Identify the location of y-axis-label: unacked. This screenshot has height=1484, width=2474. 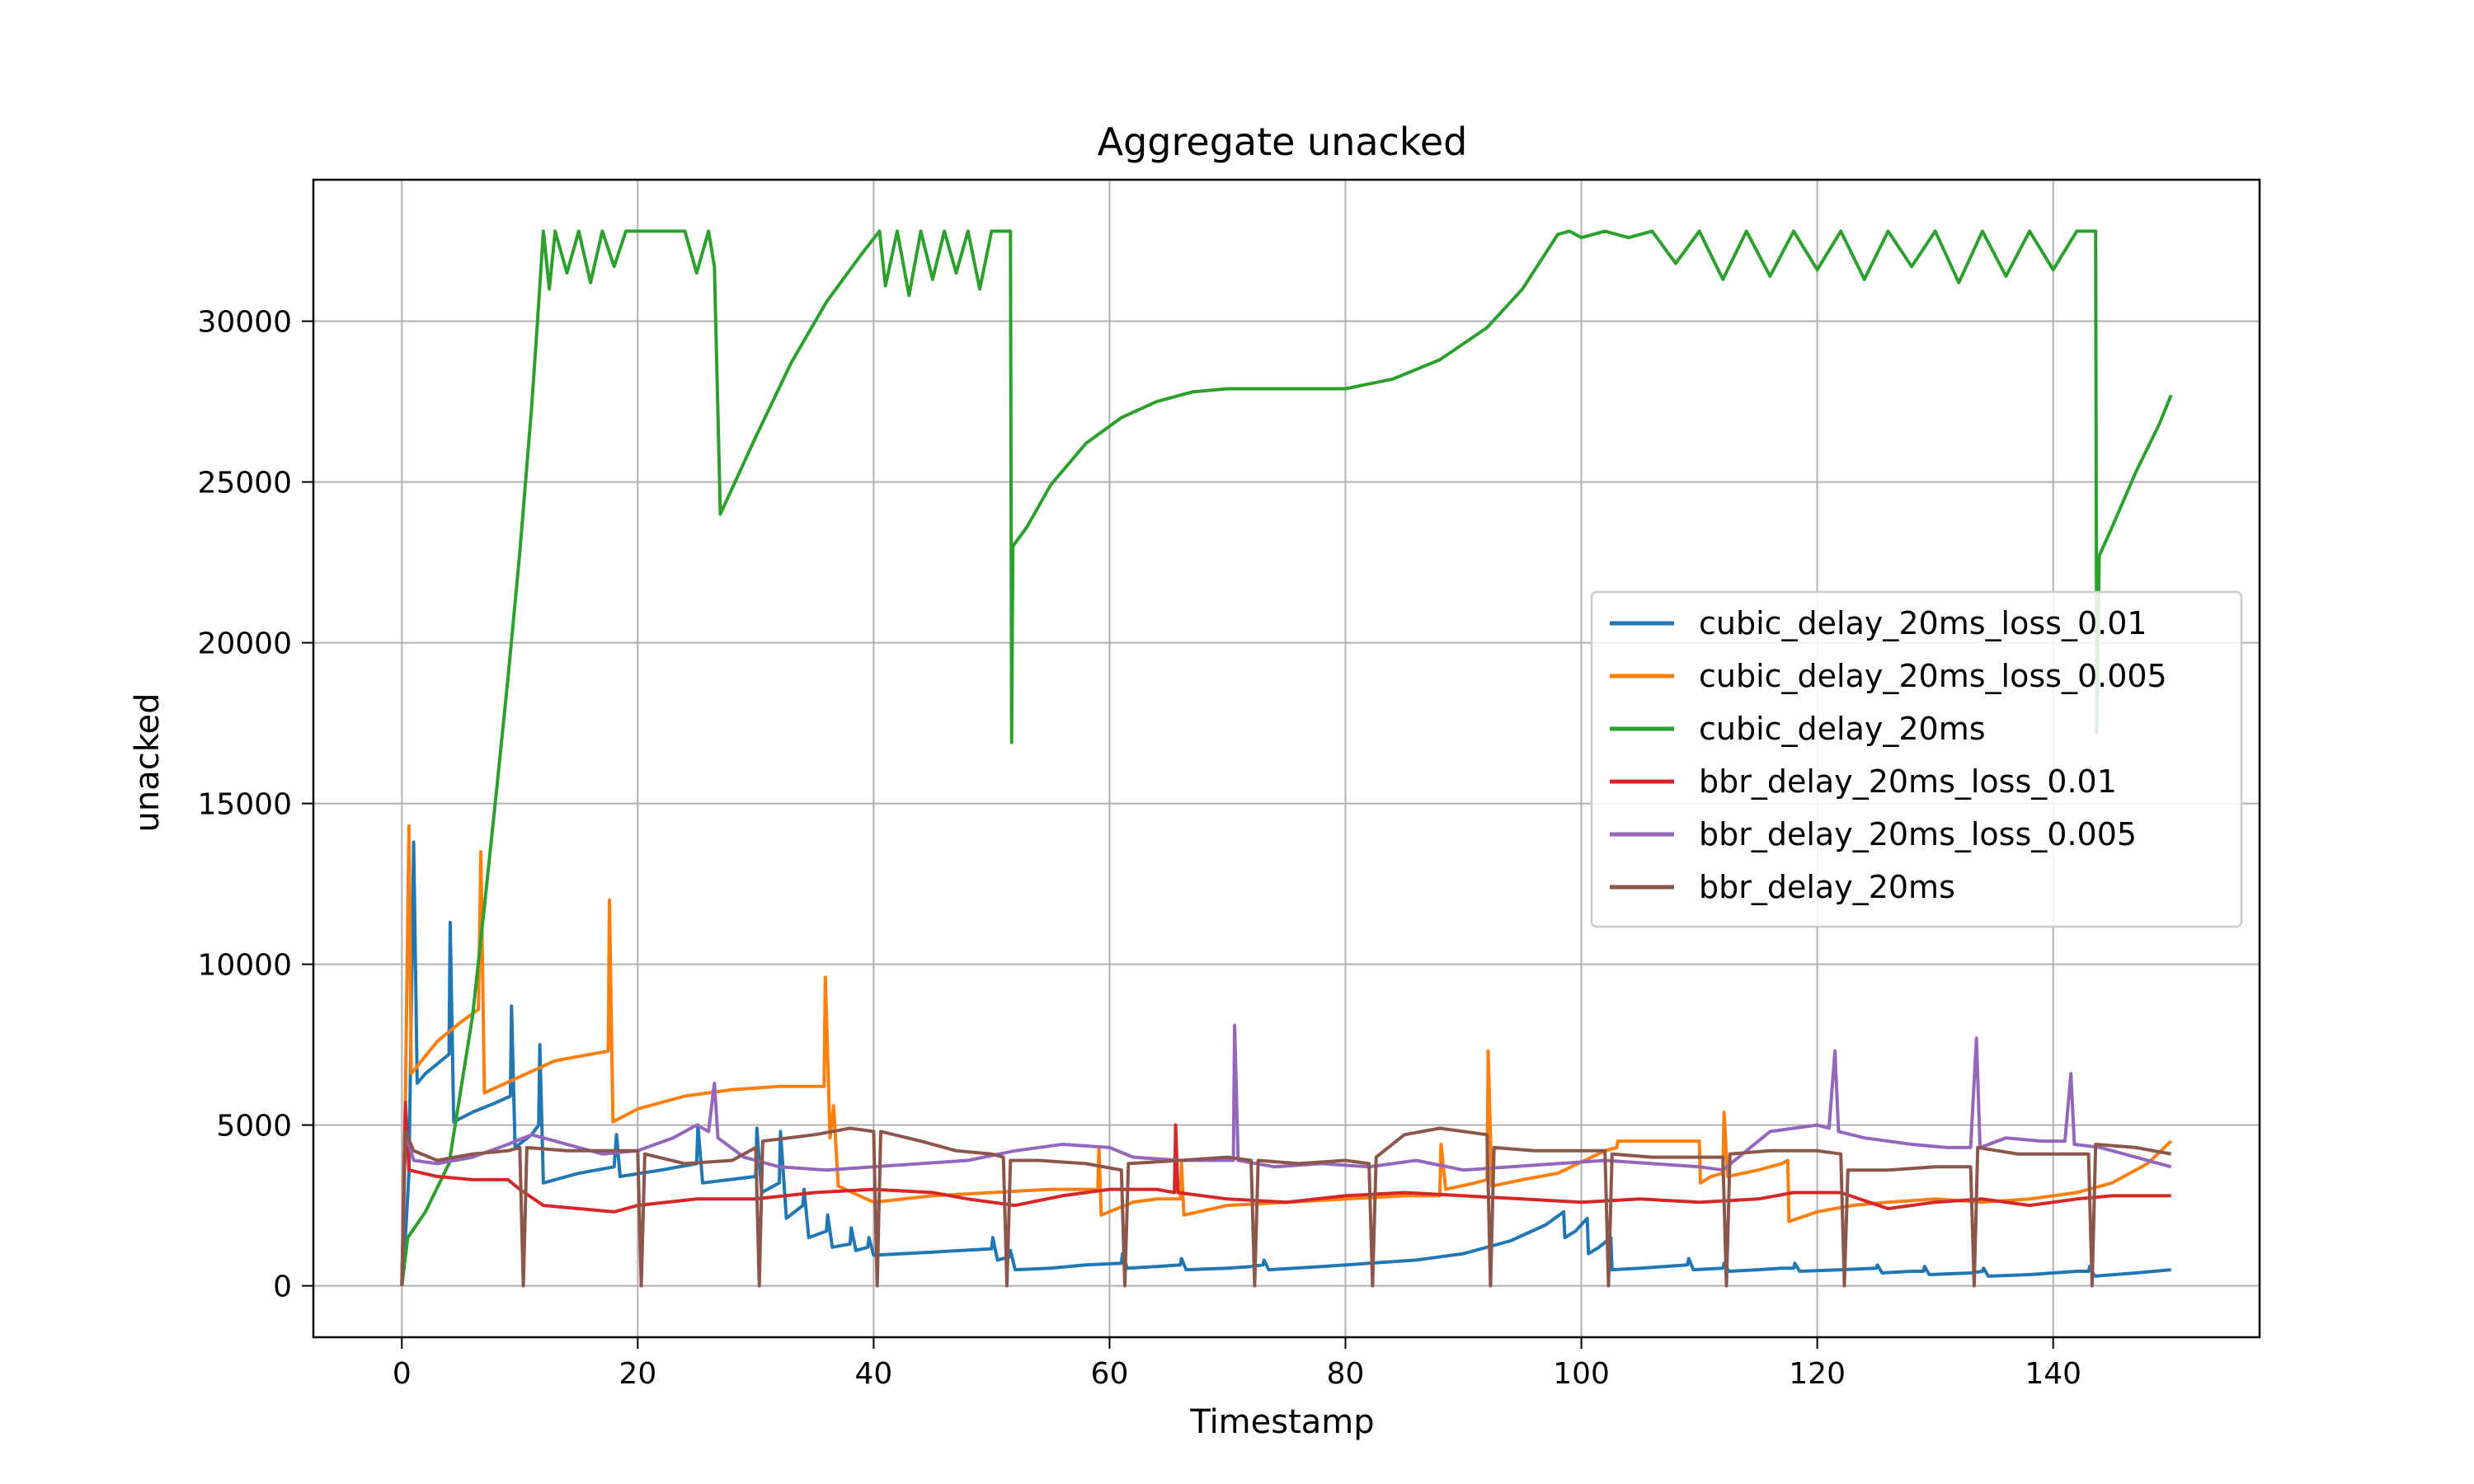
(148, 763).